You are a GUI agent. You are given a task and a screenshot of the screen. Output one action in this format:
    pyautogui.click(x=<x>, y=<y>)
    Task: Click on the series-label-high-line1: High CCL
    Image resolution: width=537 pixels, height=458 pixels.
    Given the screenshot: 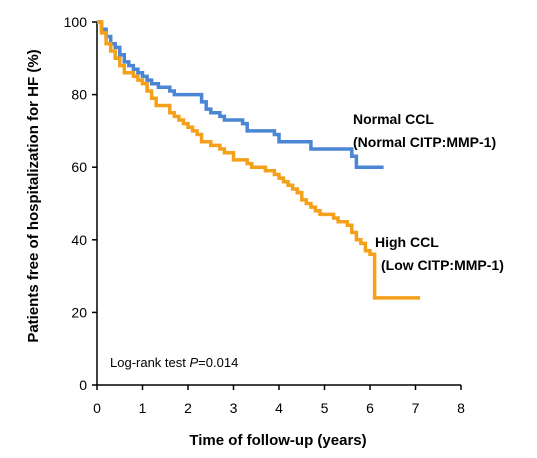 What is the action you would take?
    pyautogui.click(x=407, y=242)
    